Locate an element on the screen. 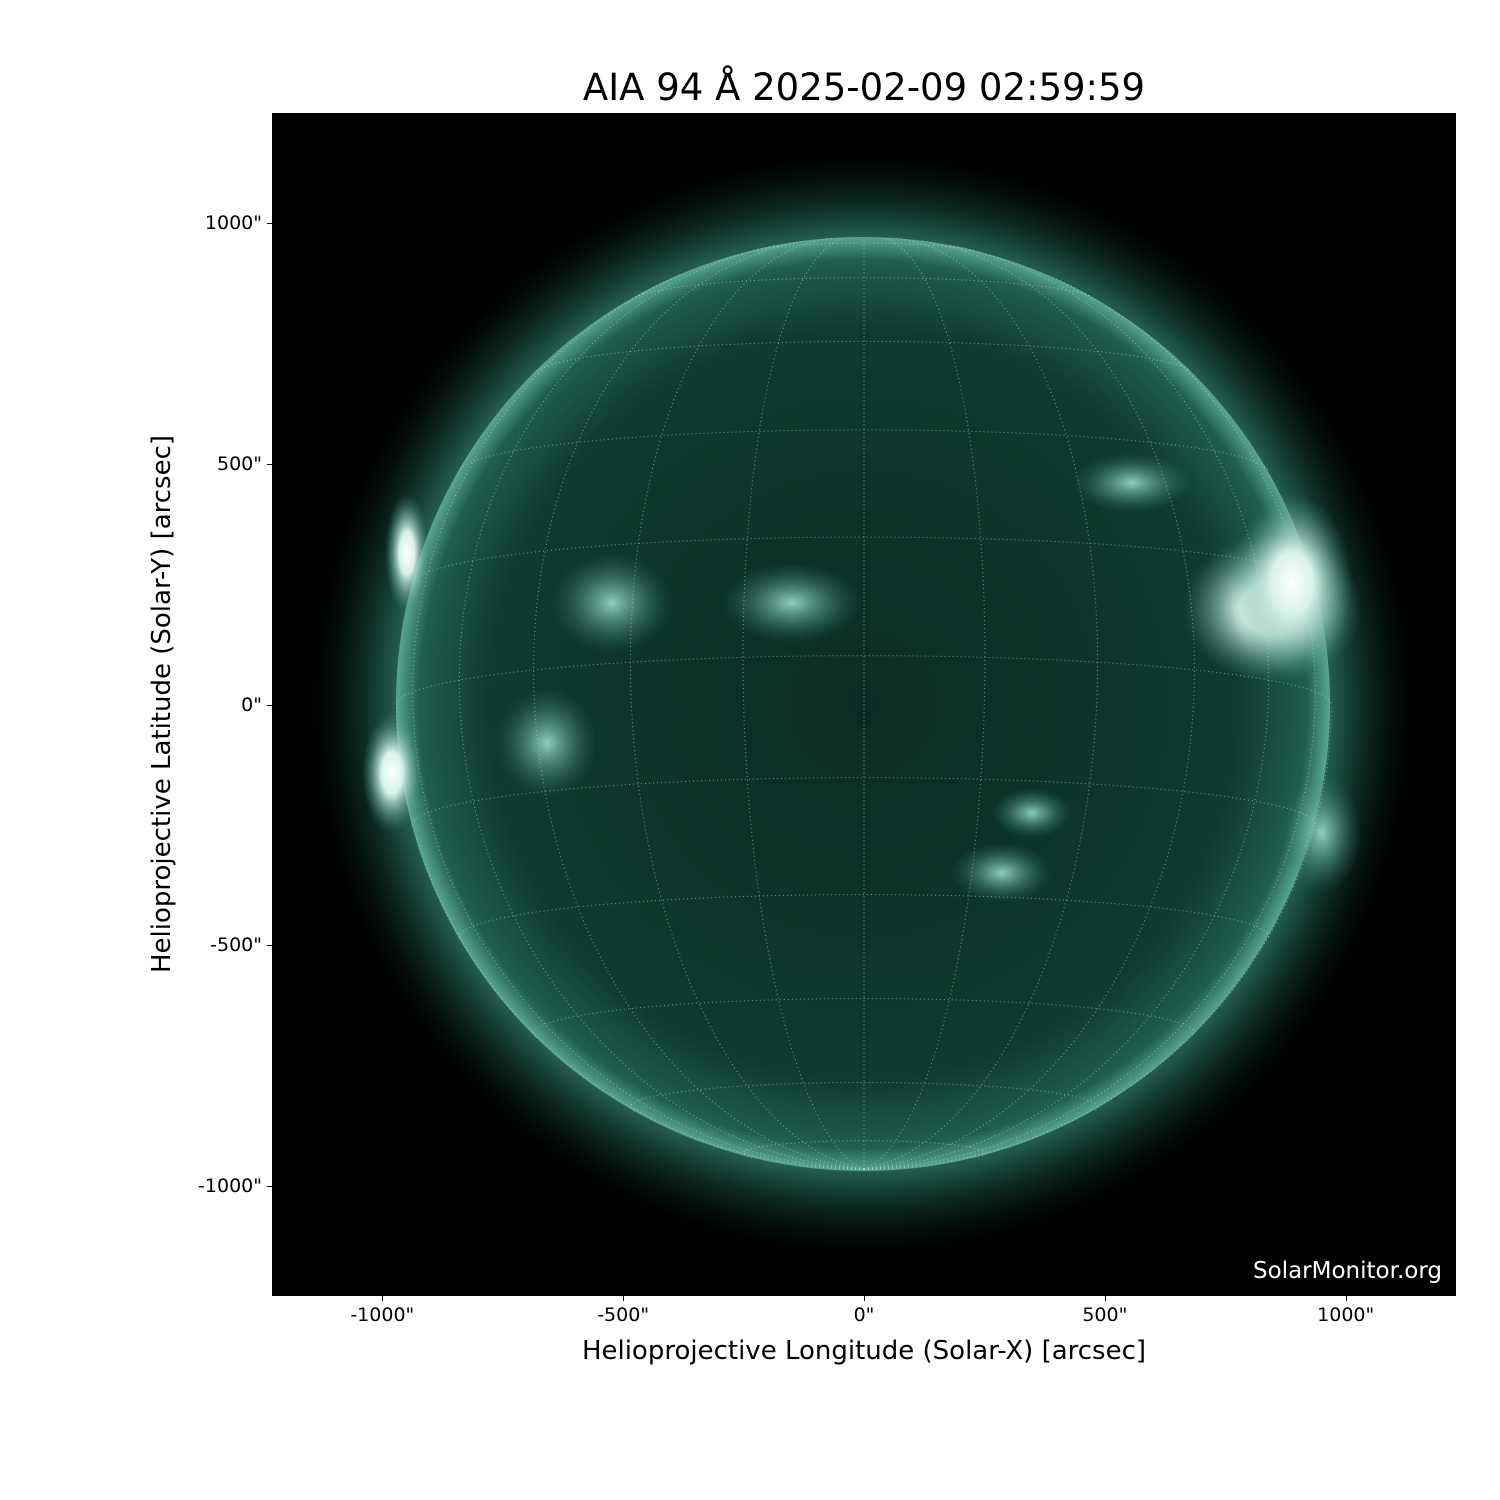 This screenshot has width=1500, height=1500. x-tick-label: 0" is located at coordinates (864, 1315).